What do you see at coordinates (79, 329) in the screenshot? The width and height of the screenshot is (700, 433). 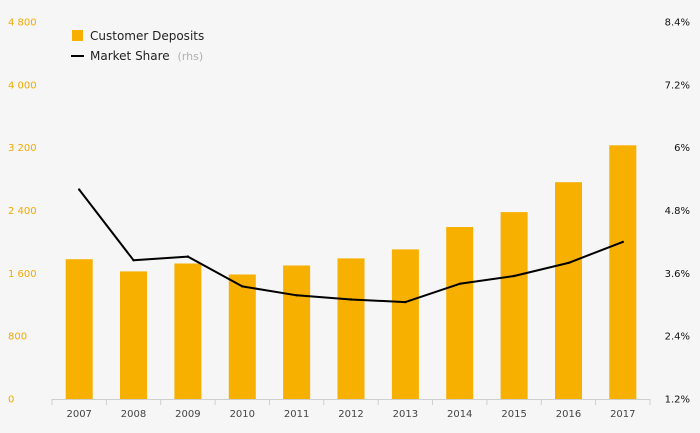 I see `bar-deposits-2007` at bounding box center [79, 329].